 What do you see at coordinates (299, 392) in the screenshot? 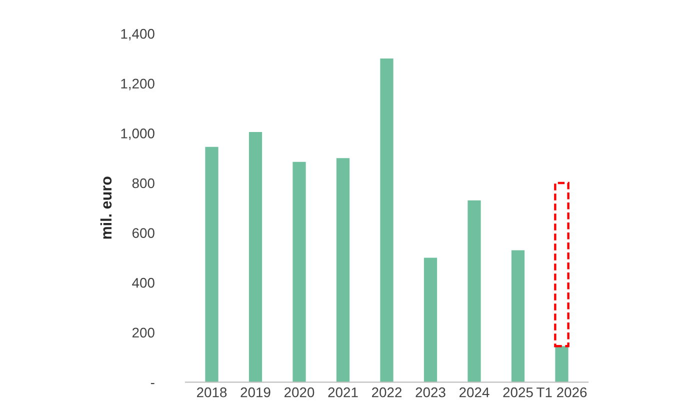
I see `x-tick-label: 2020` at bounding box center [299, 392].